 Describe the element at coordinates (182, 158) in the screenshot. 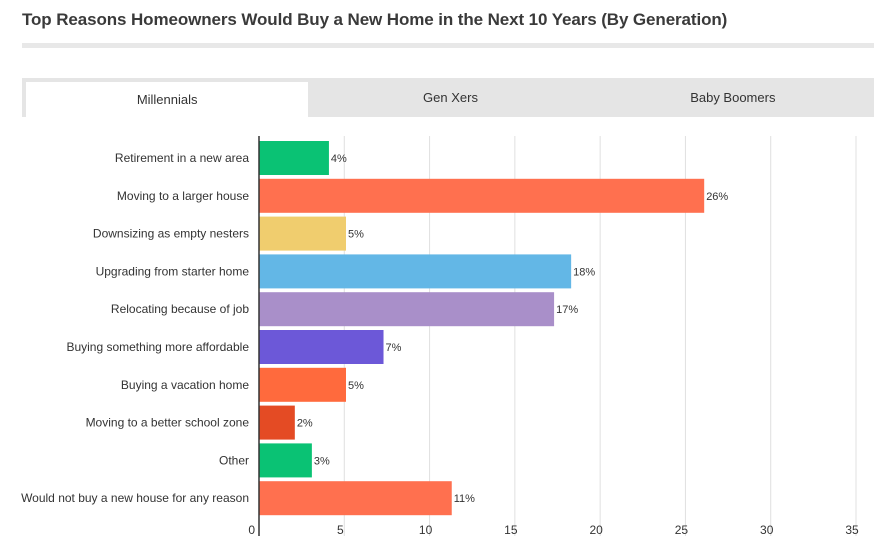

I see `category-label: Retirement in a new area` at that location.